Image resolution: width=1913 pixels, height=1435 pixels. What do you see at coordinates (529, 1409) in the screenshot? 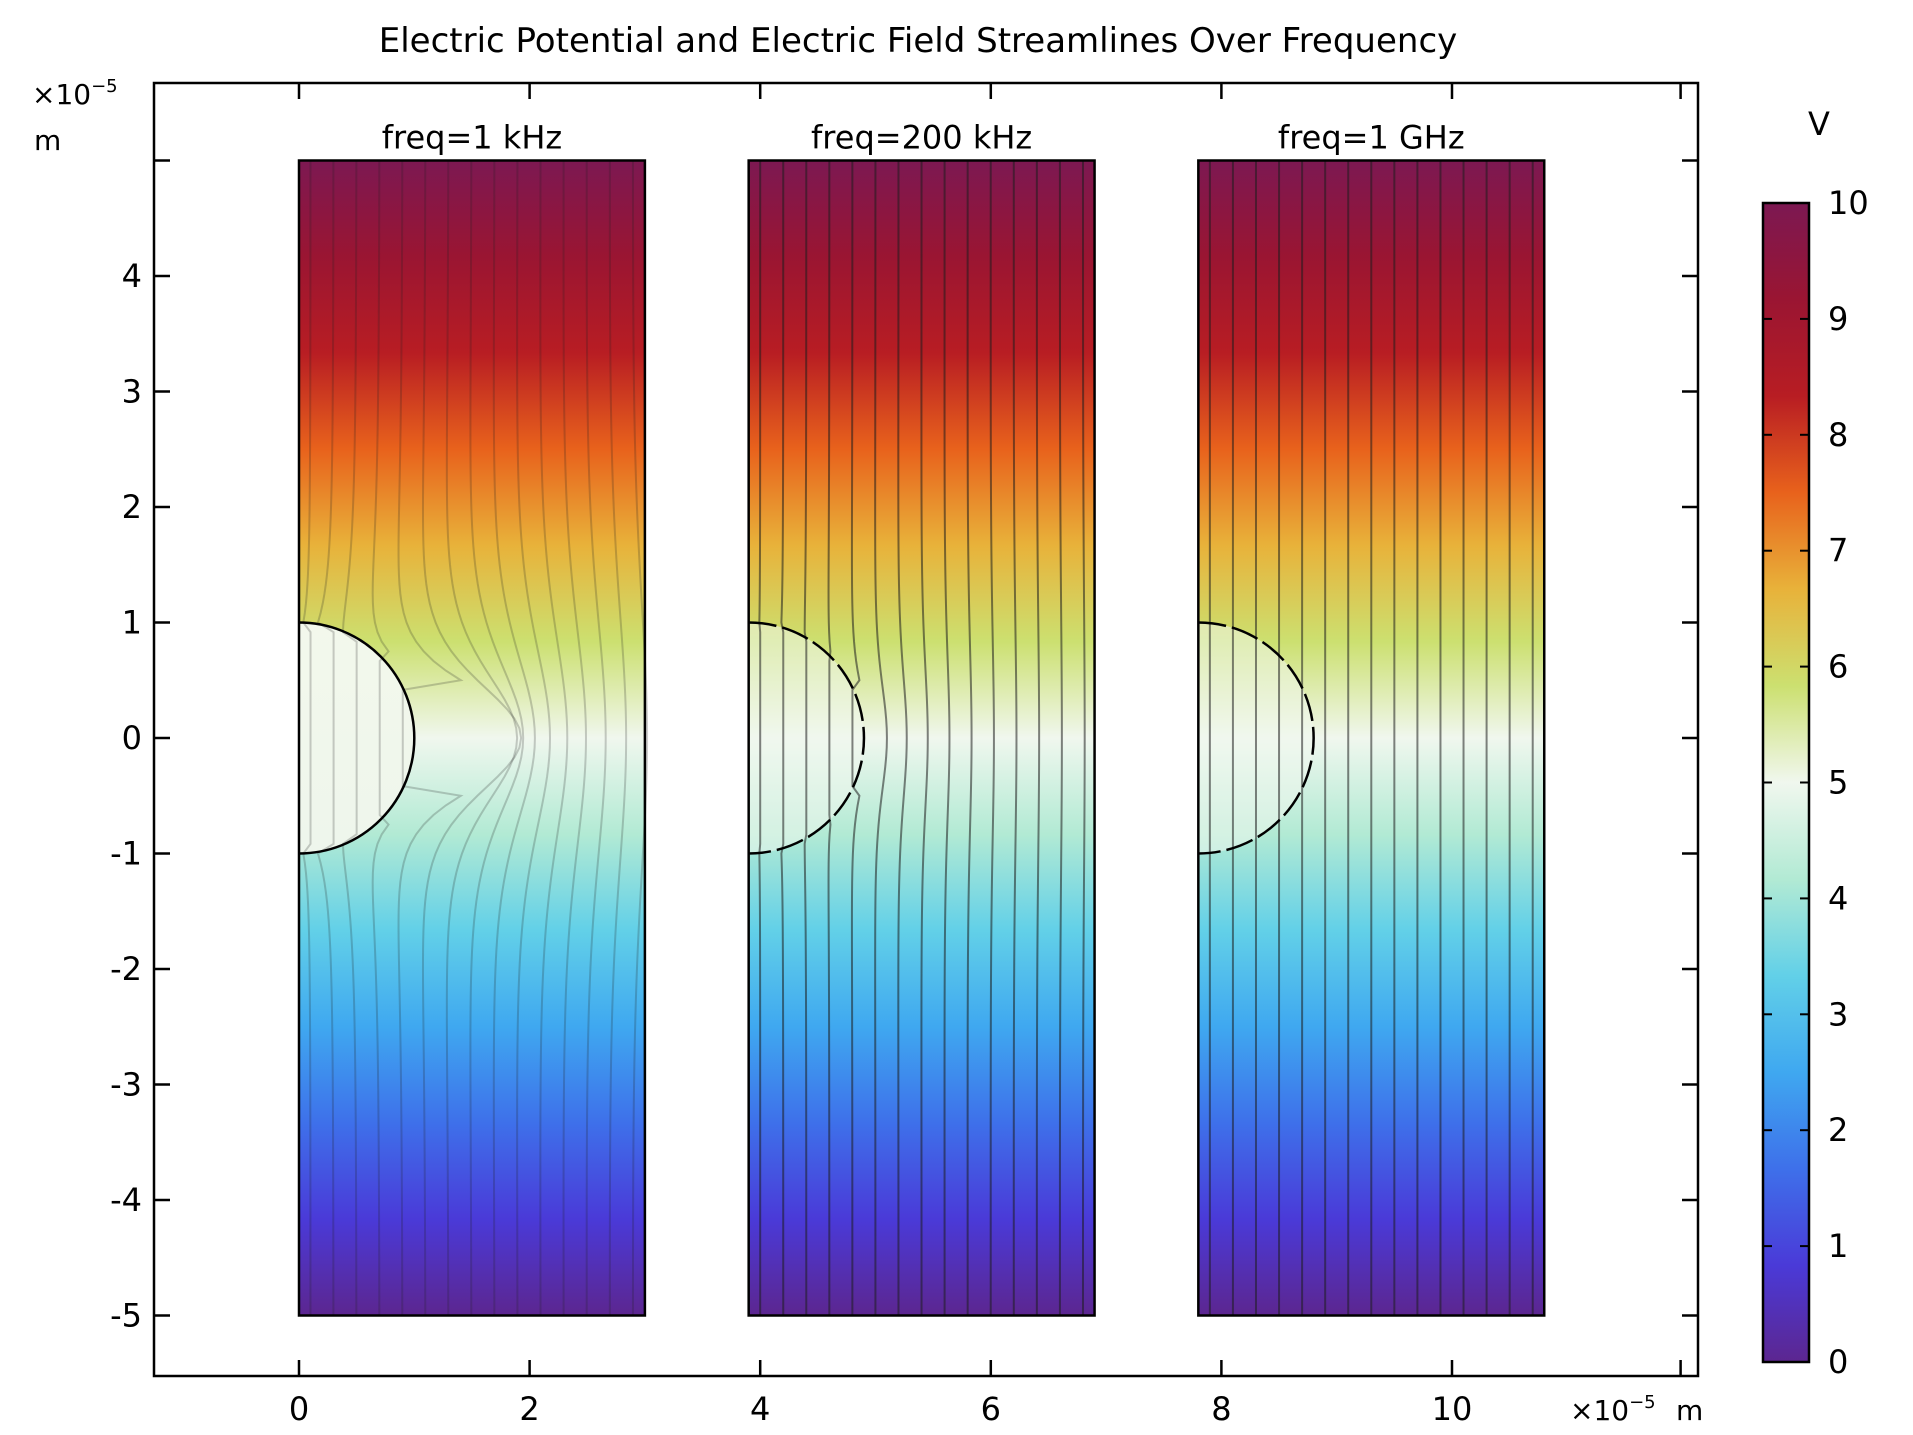
I see `x-tick-label: 2` at bounding box center [529, 1409].